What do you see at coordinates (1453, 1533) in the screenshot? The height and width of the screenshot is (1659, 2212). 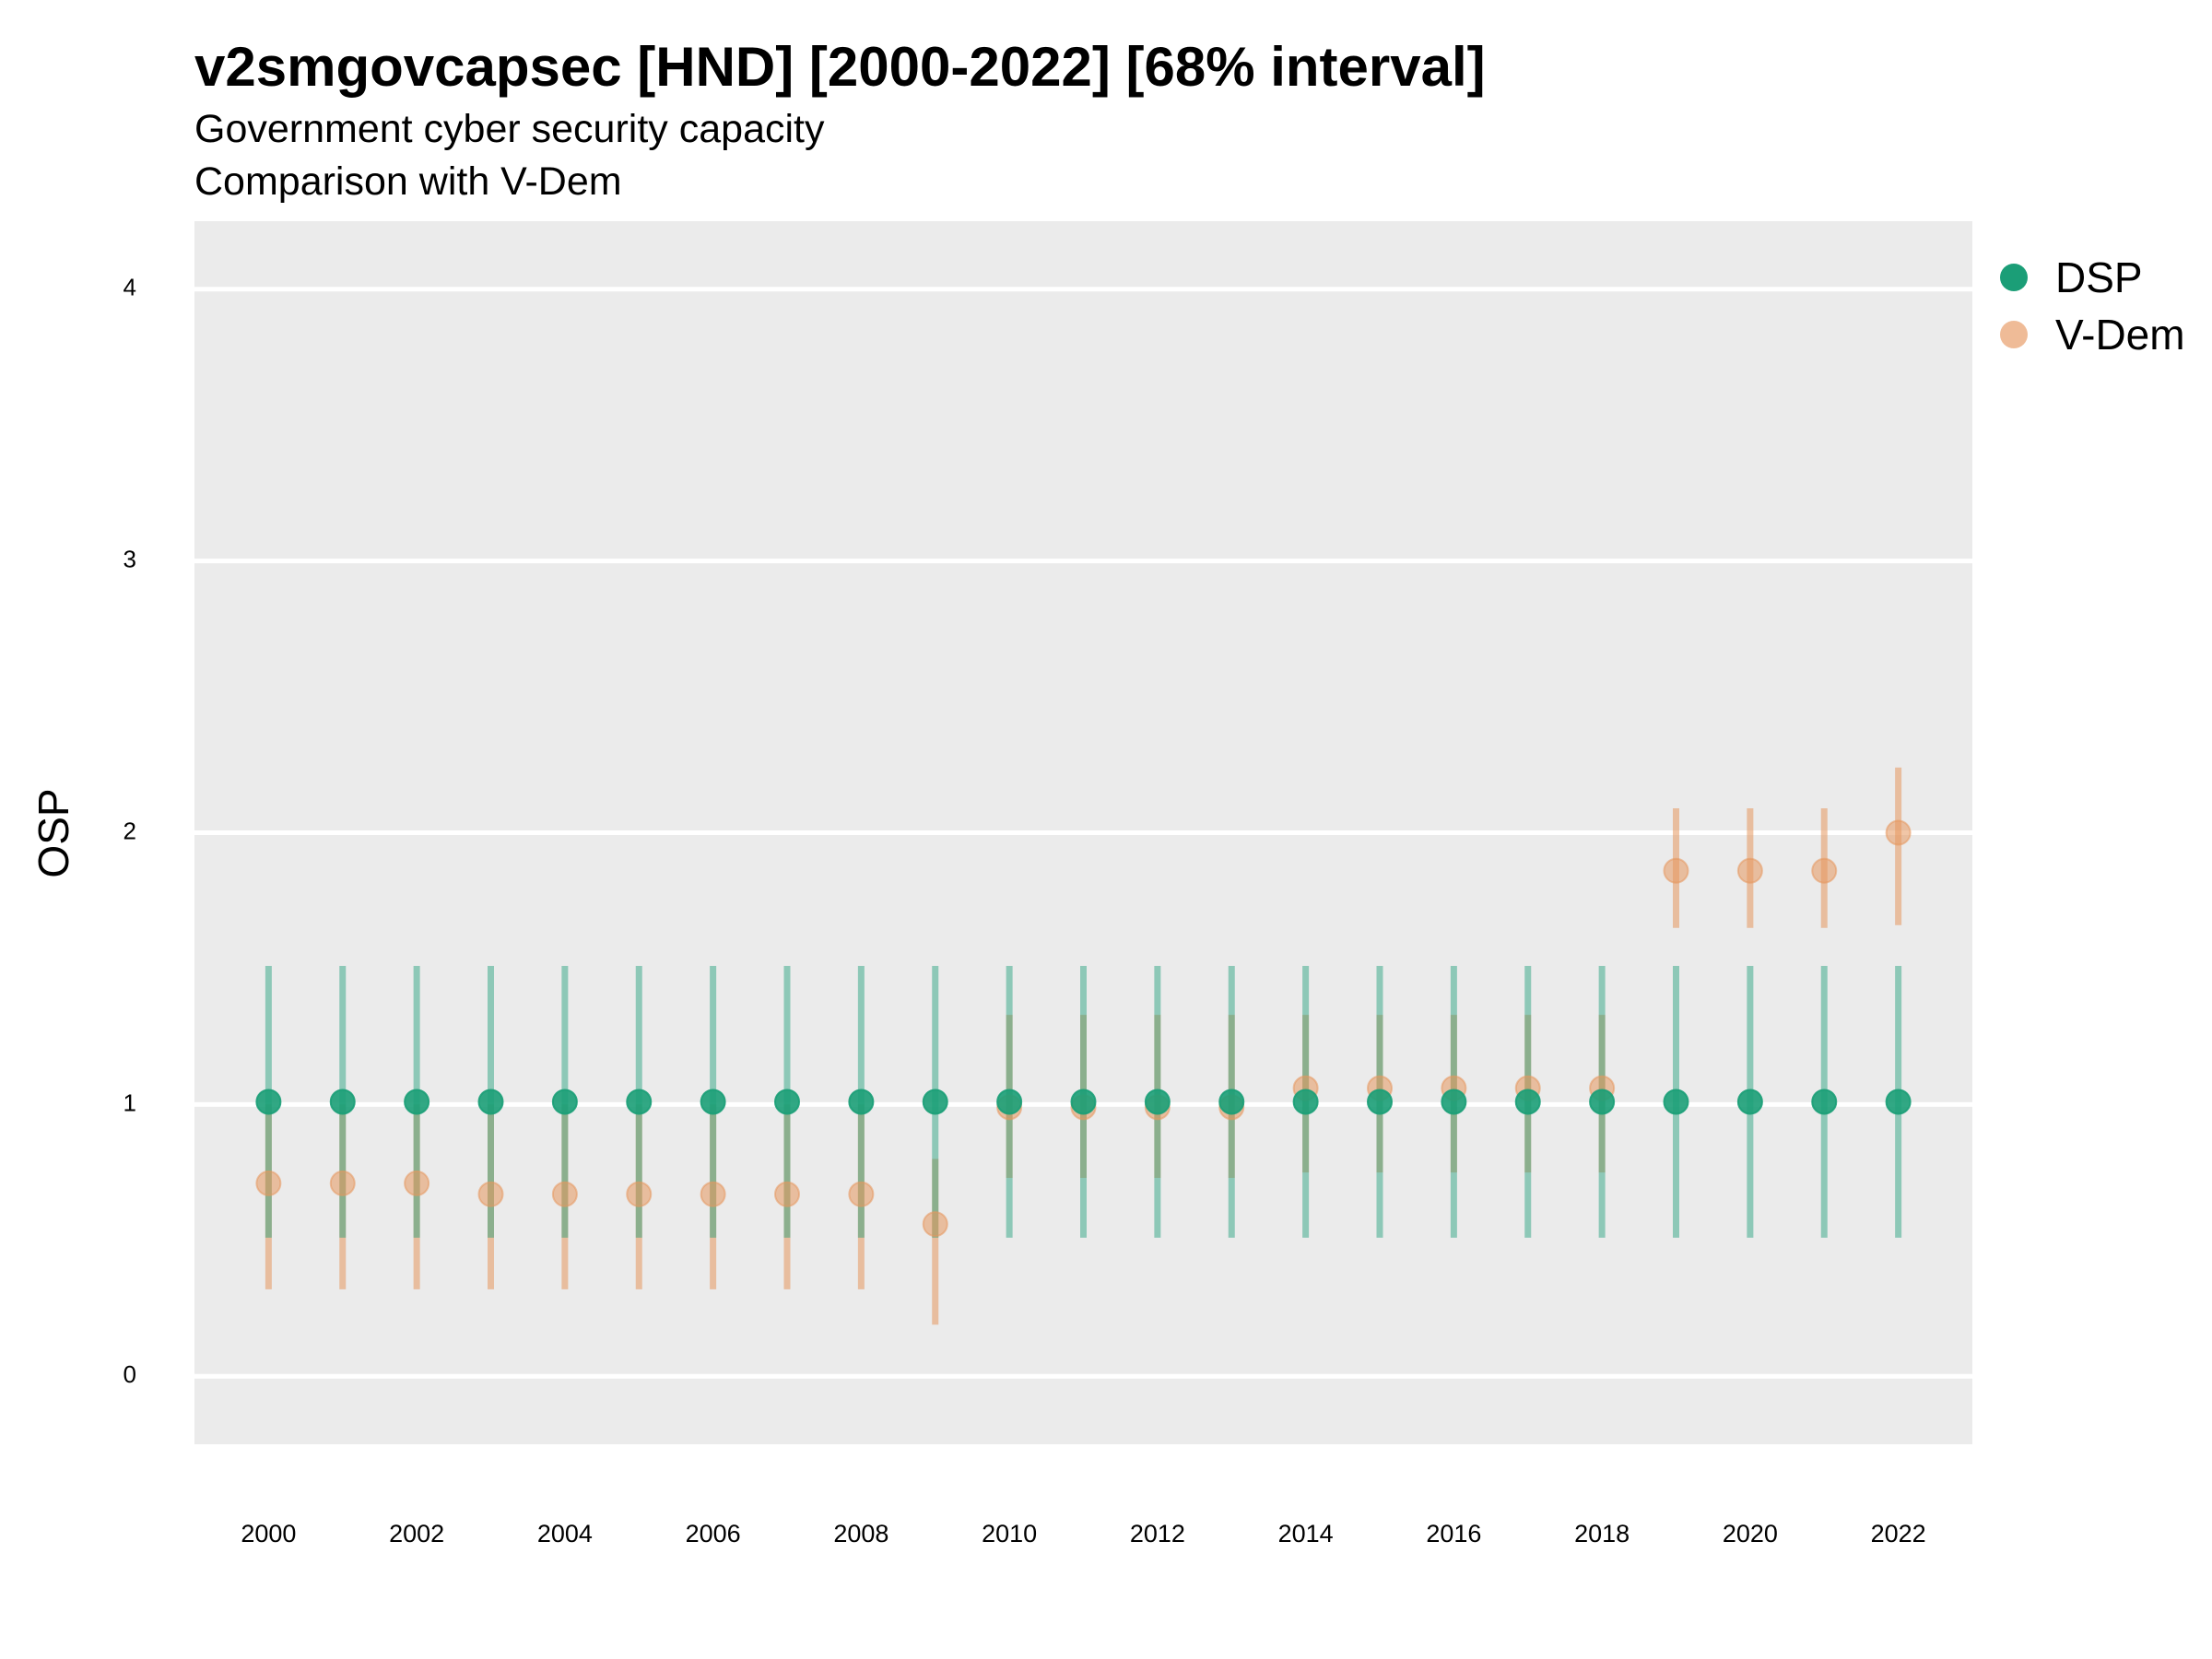 I see `x-tick-label: 2016` at bounding box center [1453, 1533].